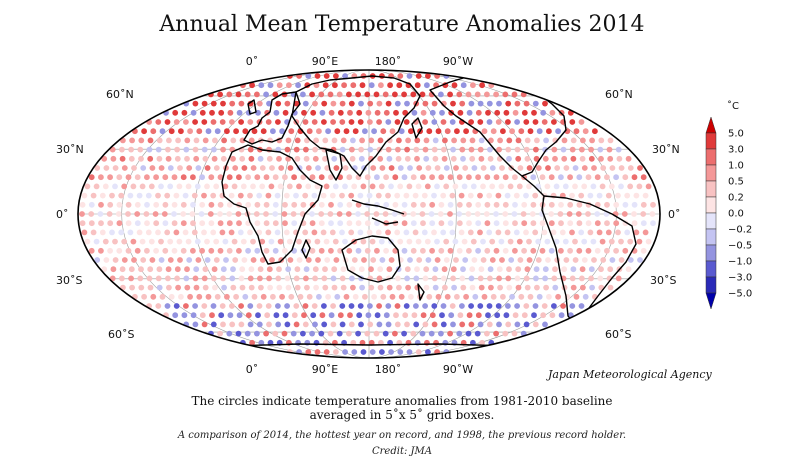 Image resolution: width=804 pixels, height=471 pixels. I want to click on colorbar-tick-label: 3.0, so click(736, 150).